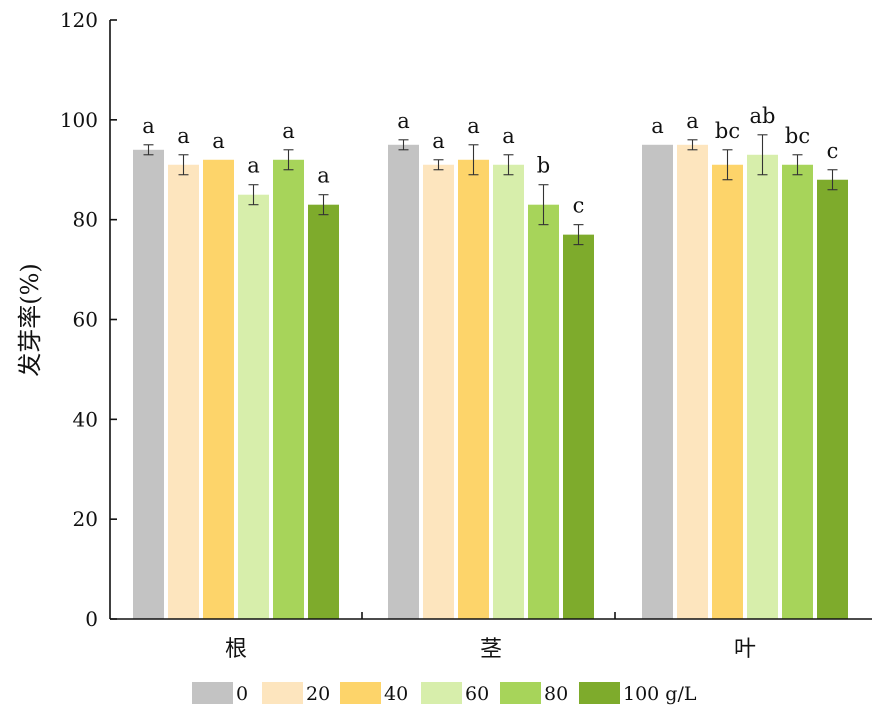  I want to click on legend-label-4: 80, so click(556, 694).